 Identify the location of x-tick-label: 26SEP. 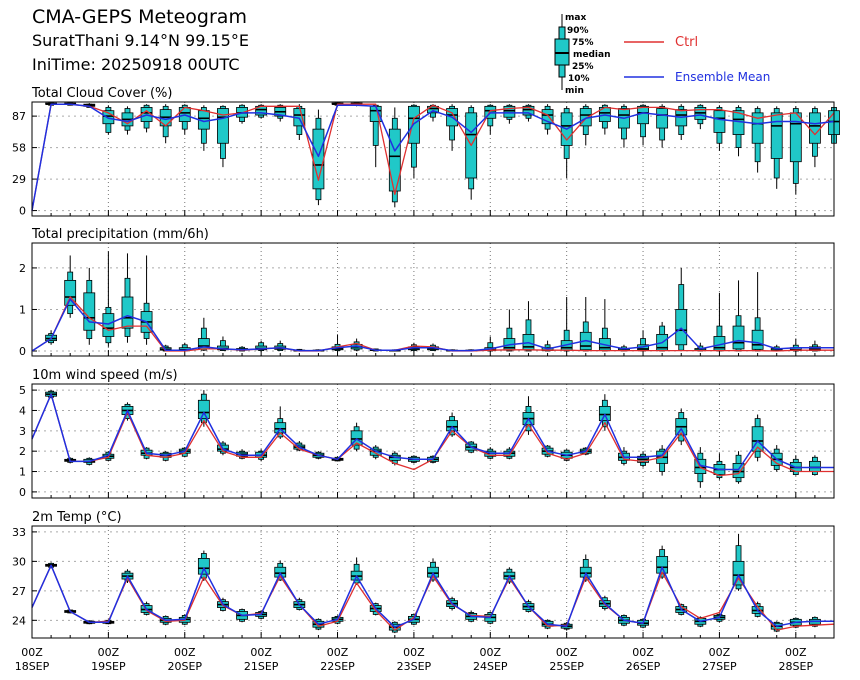
(643, 666).